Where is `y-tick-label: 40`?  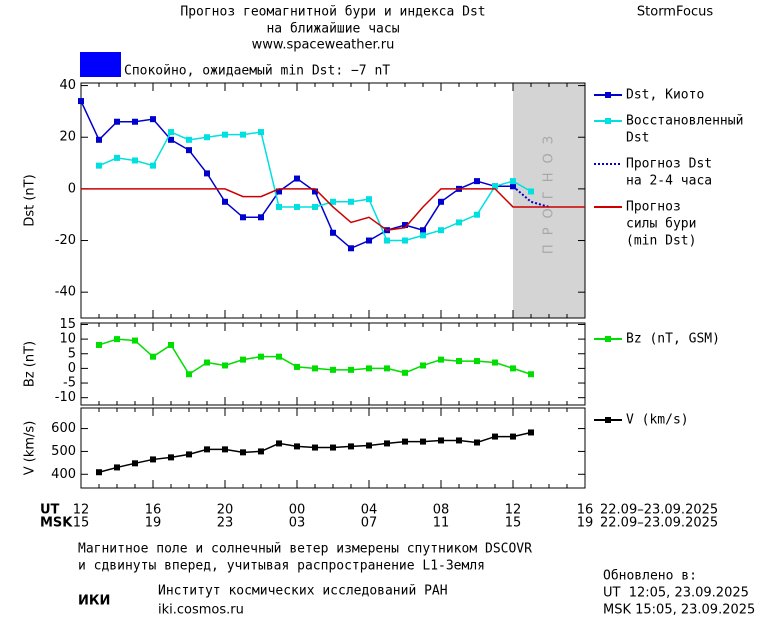
y-tick-label: 40 is located at coordinates (67, 85).